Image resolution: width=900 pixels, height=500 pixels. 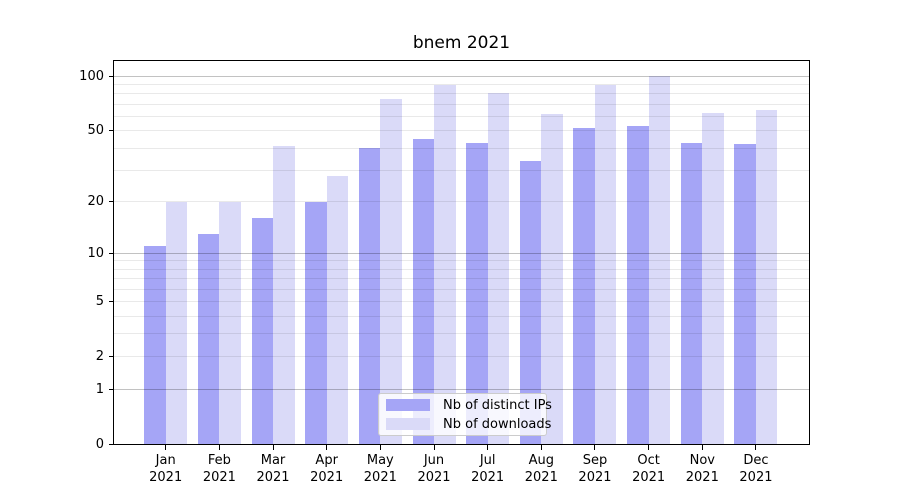 What do you see at coordinates (176, 323) in the screenshot?
I see `bar-downloads-jan` at bounding box center [176, 323].